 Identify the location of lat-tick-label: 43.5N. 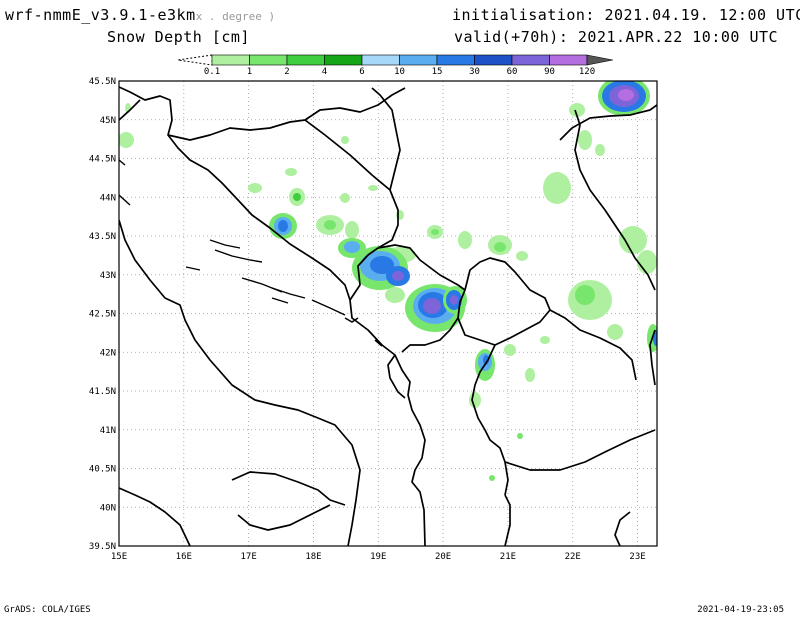
(102, 237).